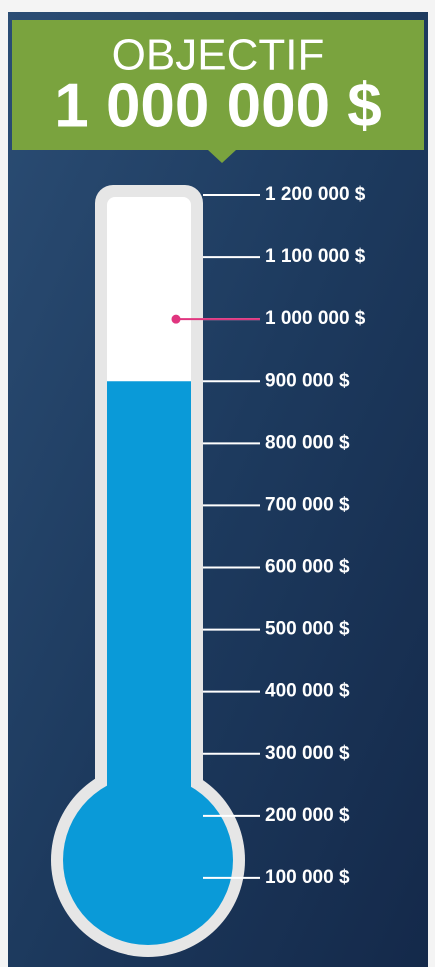 The height and width of the screenshot is (972, 435). Describe the element at coordinates (307, 815) in the screenshot. I see `y-tick-label: 200 000 $` at that location.